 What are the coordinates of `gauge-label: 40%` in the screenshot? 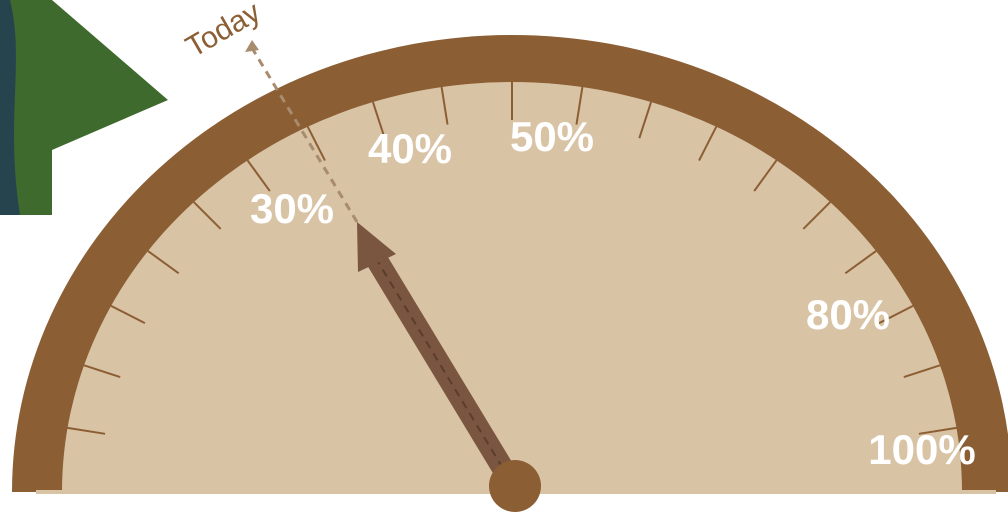 It's located at (410, 148).